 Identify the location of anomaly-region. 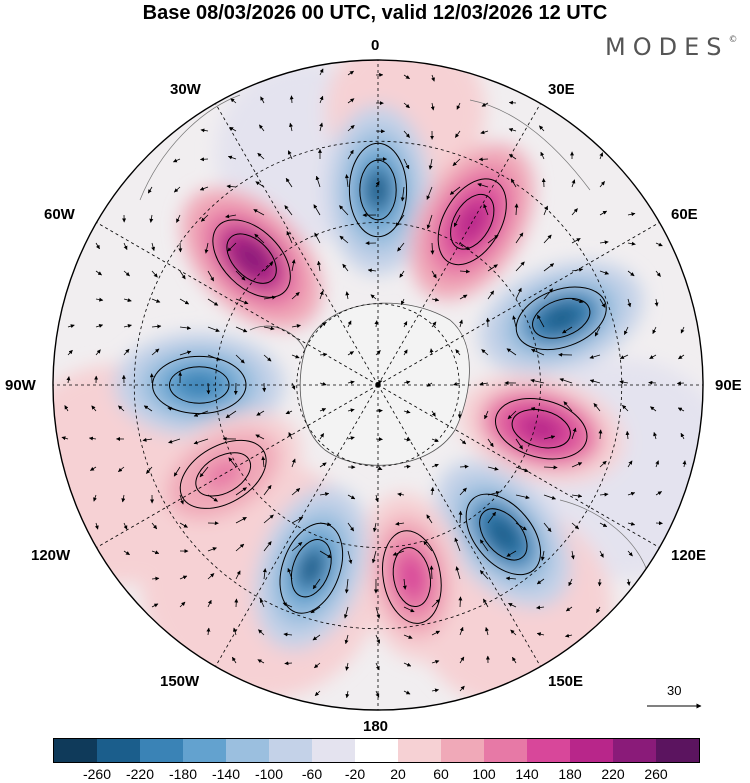
(561, 318).